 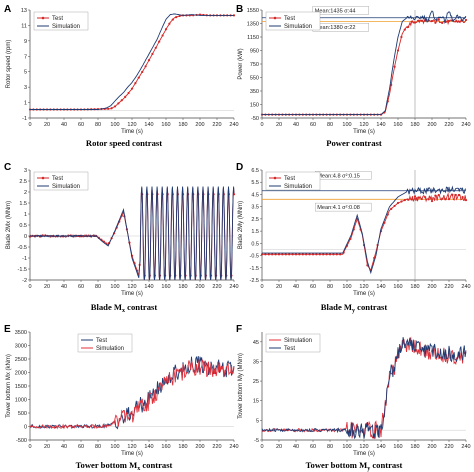 I want to click on y-tick-label: 2.5, so click(x=23, y=182).